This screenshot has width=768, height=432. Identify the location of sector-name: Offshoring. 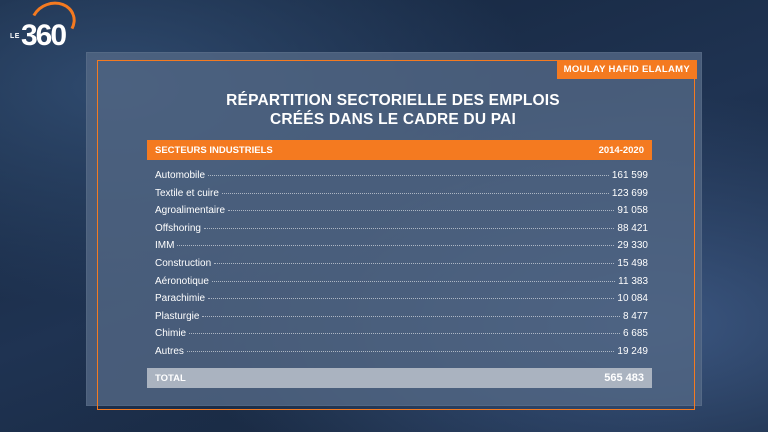
(178, 228).